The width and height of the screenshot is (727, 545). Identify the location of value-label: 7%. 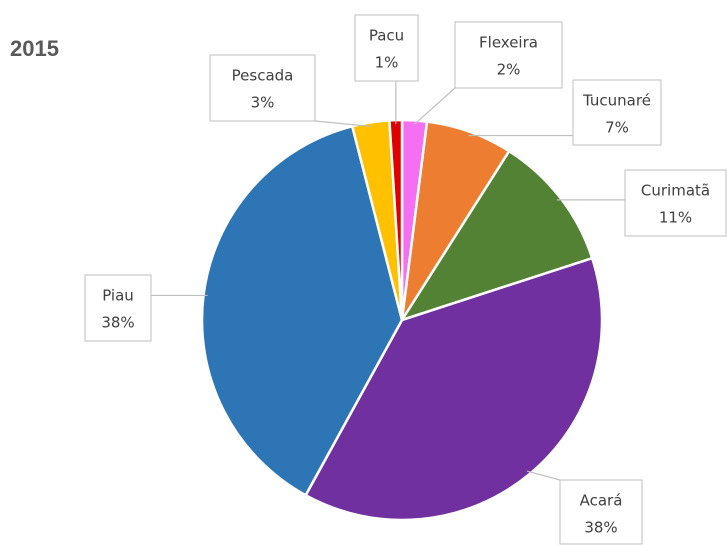
(617, 128).